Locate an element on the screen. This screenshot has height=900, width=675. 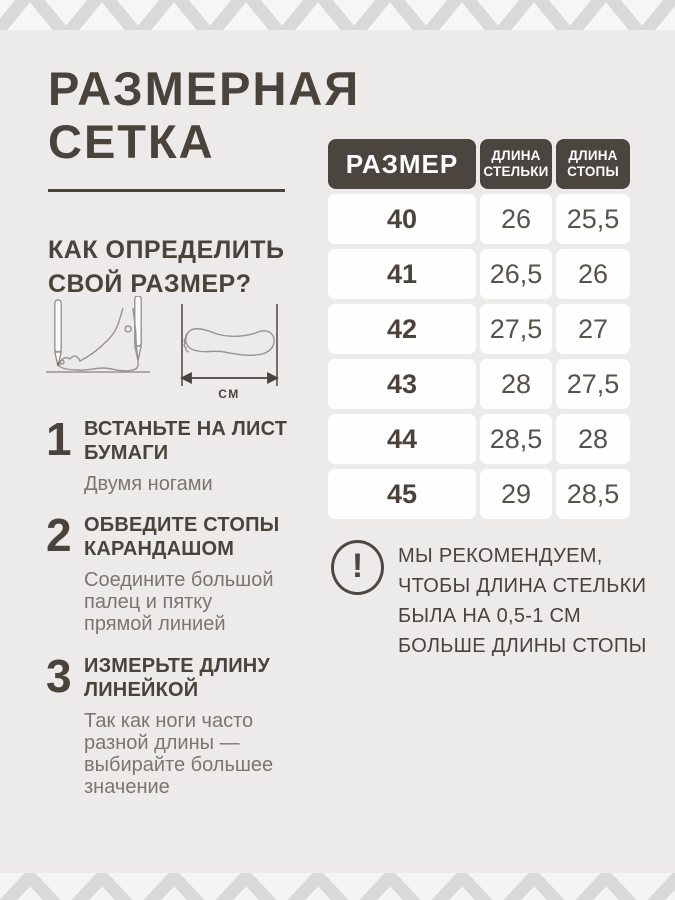
top-chevron-band is located at coordinates (337, 15).